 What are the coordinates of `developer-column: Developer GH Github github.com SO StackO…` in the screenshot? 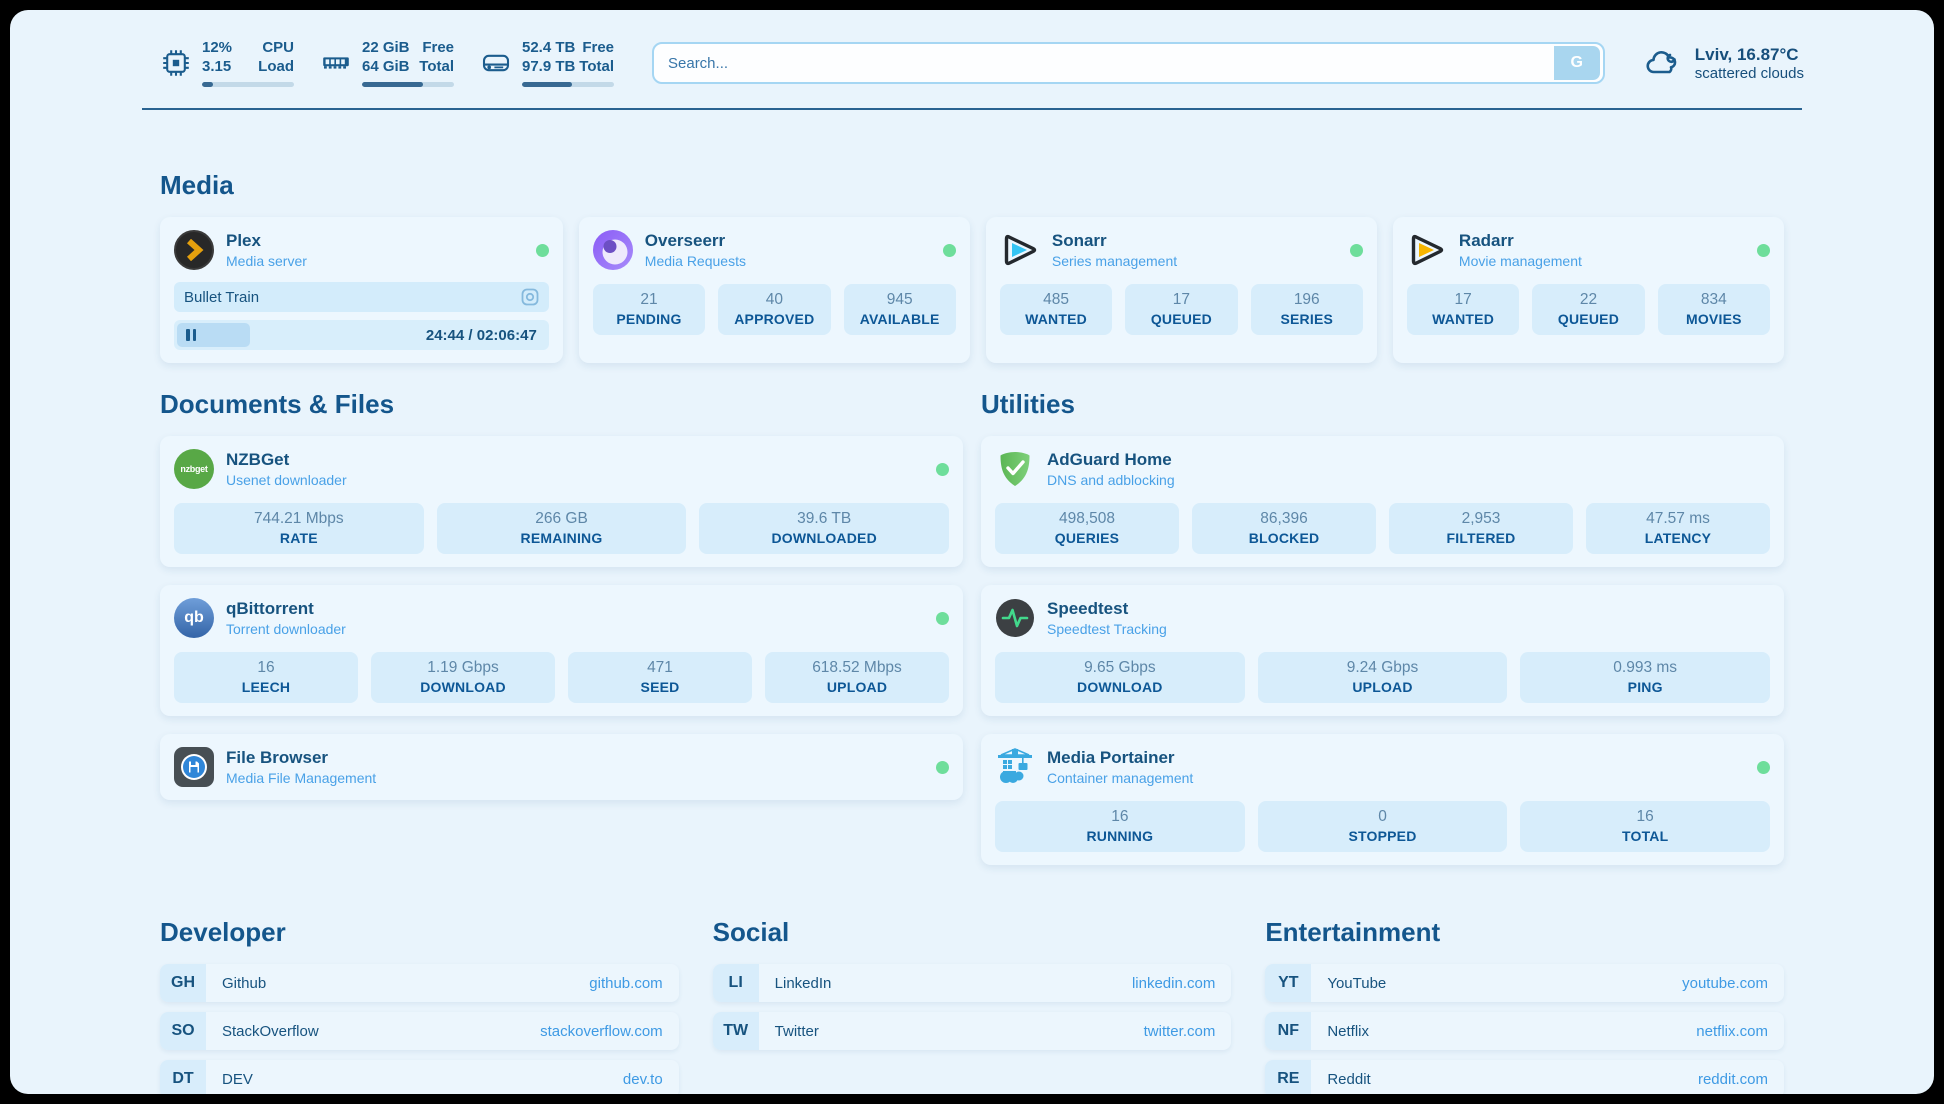 It's located at (419, 1005).